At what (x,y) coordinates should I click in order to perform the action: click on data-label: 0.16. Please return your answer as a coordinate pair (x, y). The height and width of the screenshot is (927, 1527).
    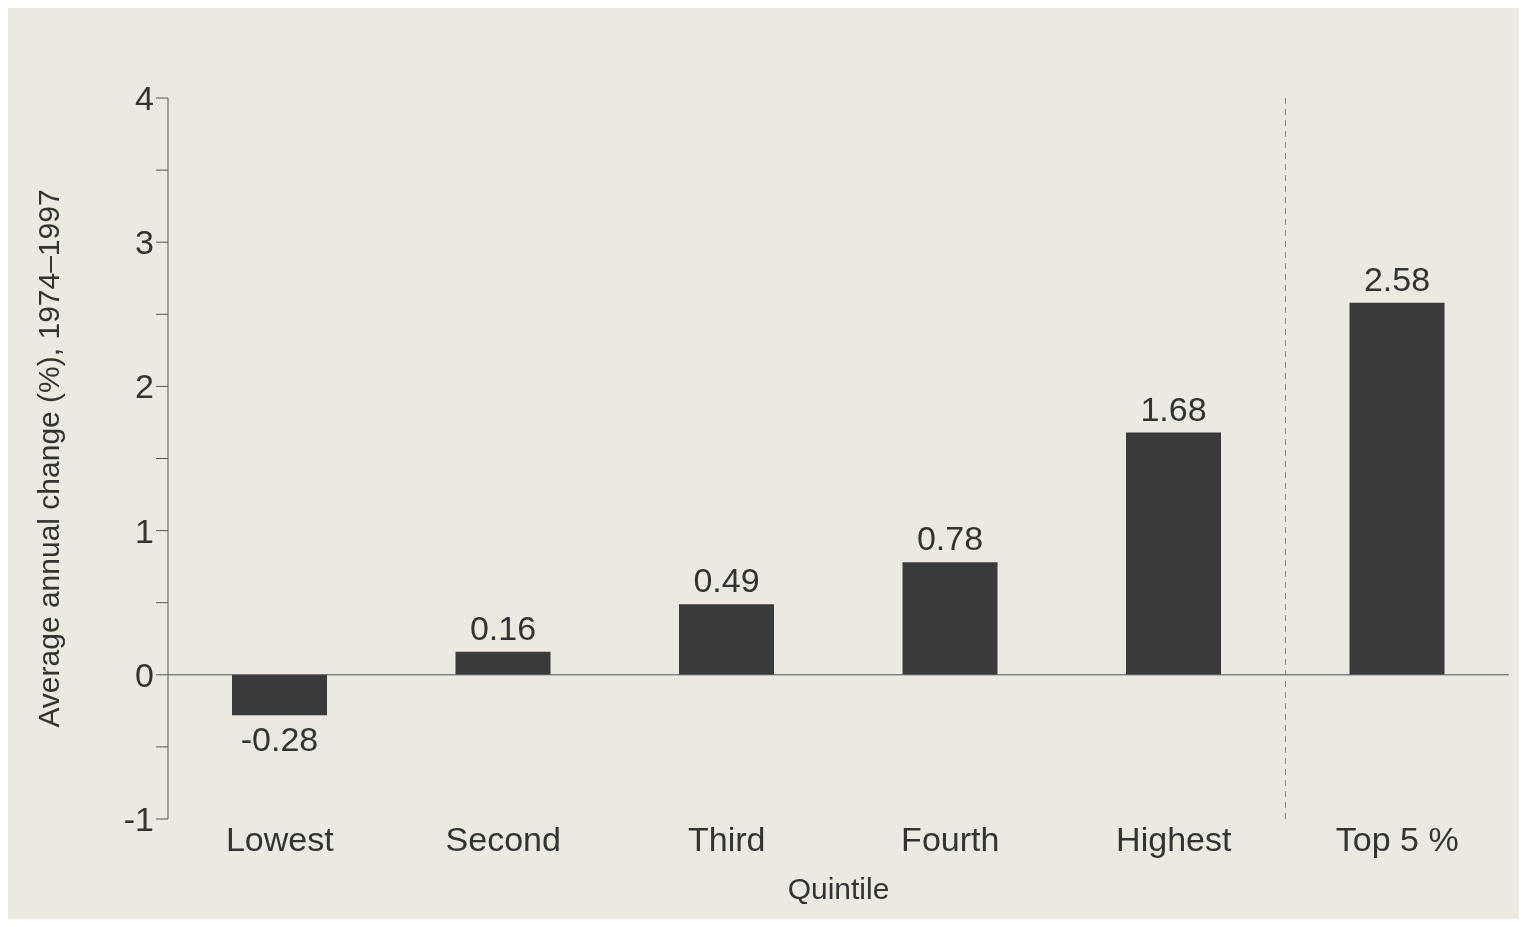
    Looking at the image, I should click on (503, 627).